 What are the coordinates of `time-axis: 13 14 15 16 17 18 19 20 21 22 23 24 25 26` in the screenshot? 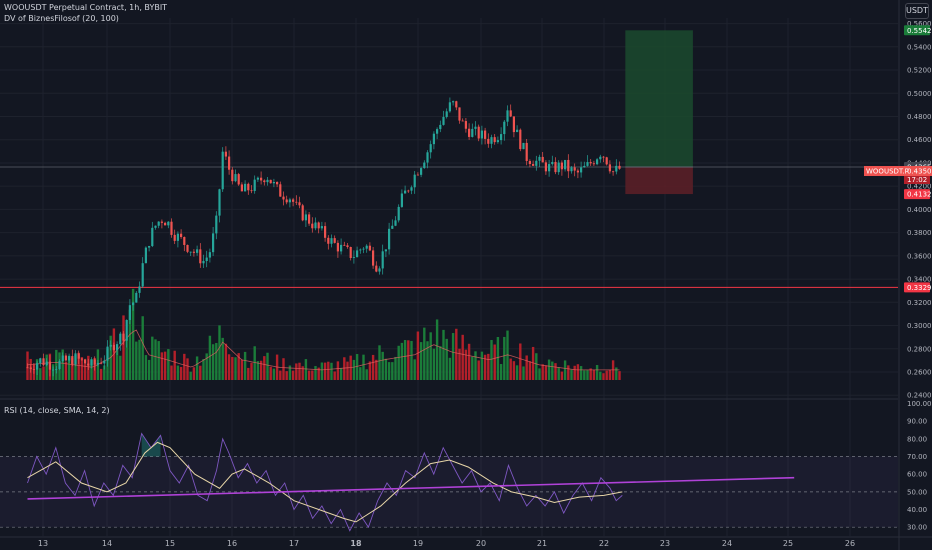 It's located at (446, 543).